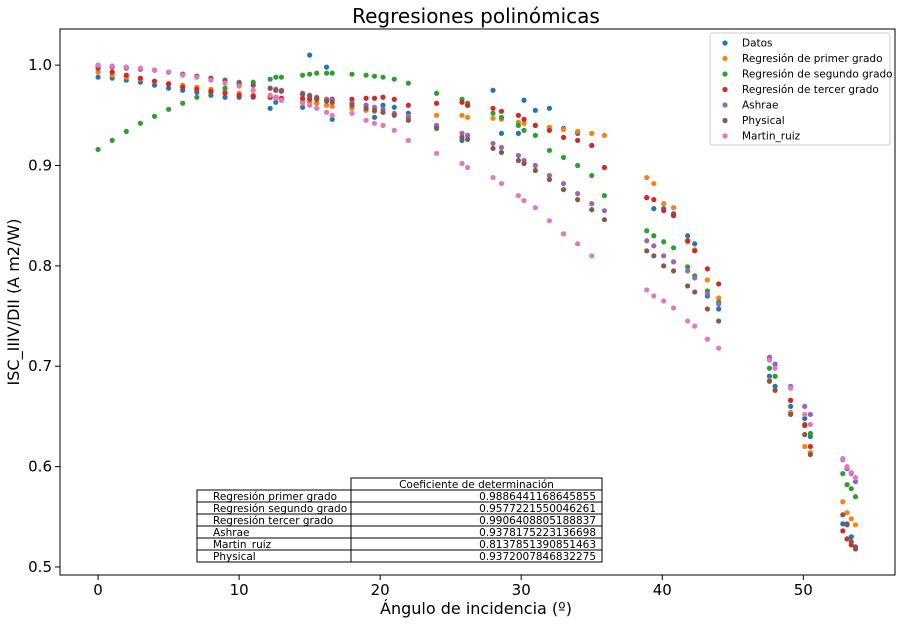 This screenshot has width=902, height=624. I want to click on table-row-label: Regresión primer grado, so click(275, 497).